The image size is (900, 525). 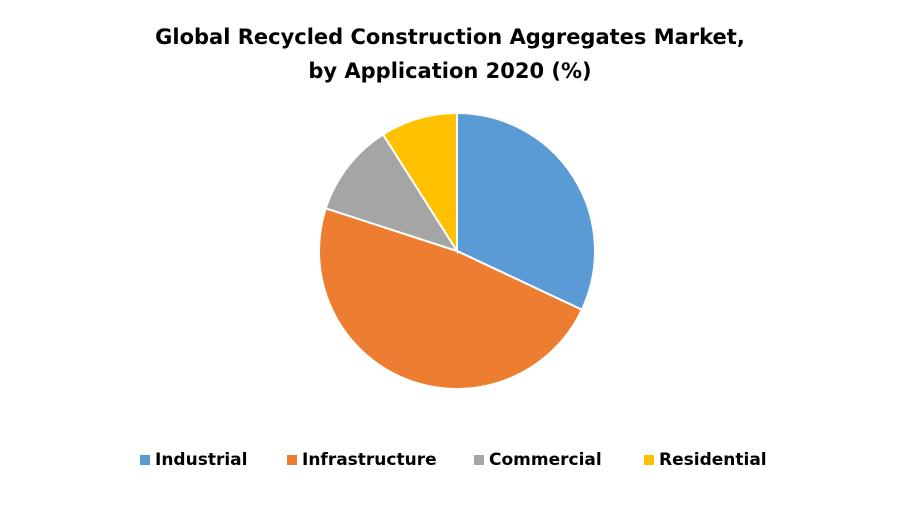 I want to click on legend-label: Industrial, so click(x=201, y=460).